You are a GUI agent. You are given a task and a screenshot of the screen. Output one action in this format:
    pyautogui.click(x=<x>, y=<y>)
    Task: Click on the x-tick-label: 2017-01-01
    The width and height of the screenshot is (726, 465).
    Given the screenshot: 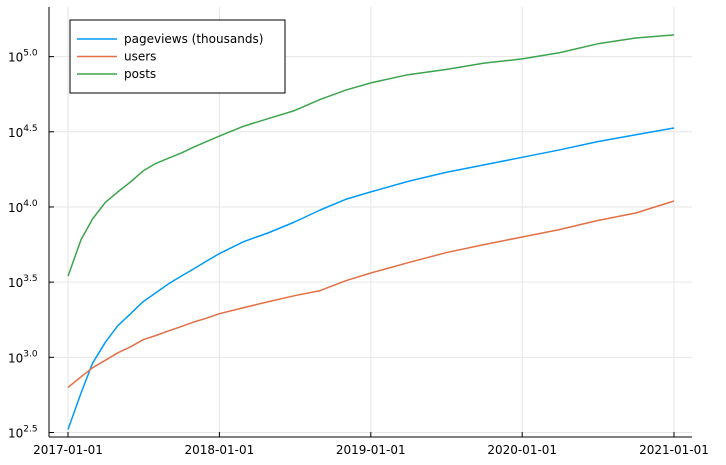 What is the action you would take?
    pyautogui.click(x=68, y=450)
    